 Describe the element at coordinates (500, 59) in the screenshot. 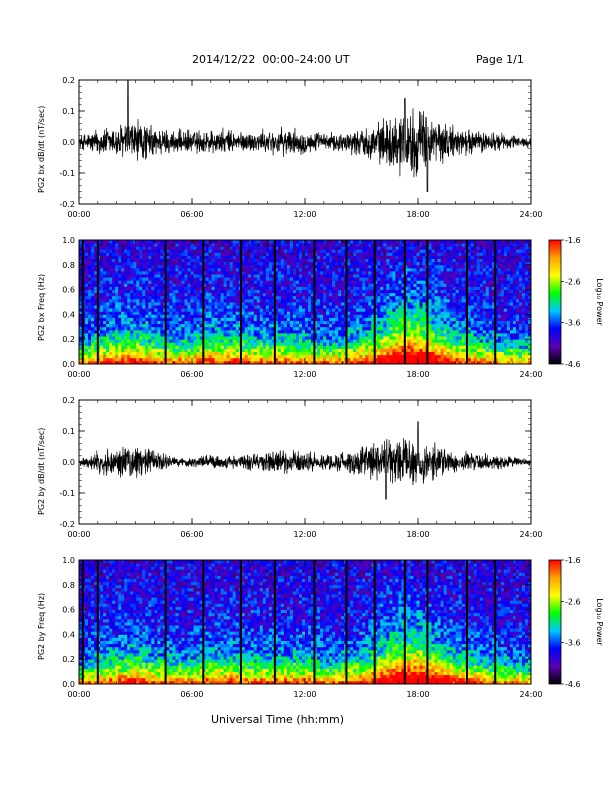

I see `page-number: Page 1/1` at that location.